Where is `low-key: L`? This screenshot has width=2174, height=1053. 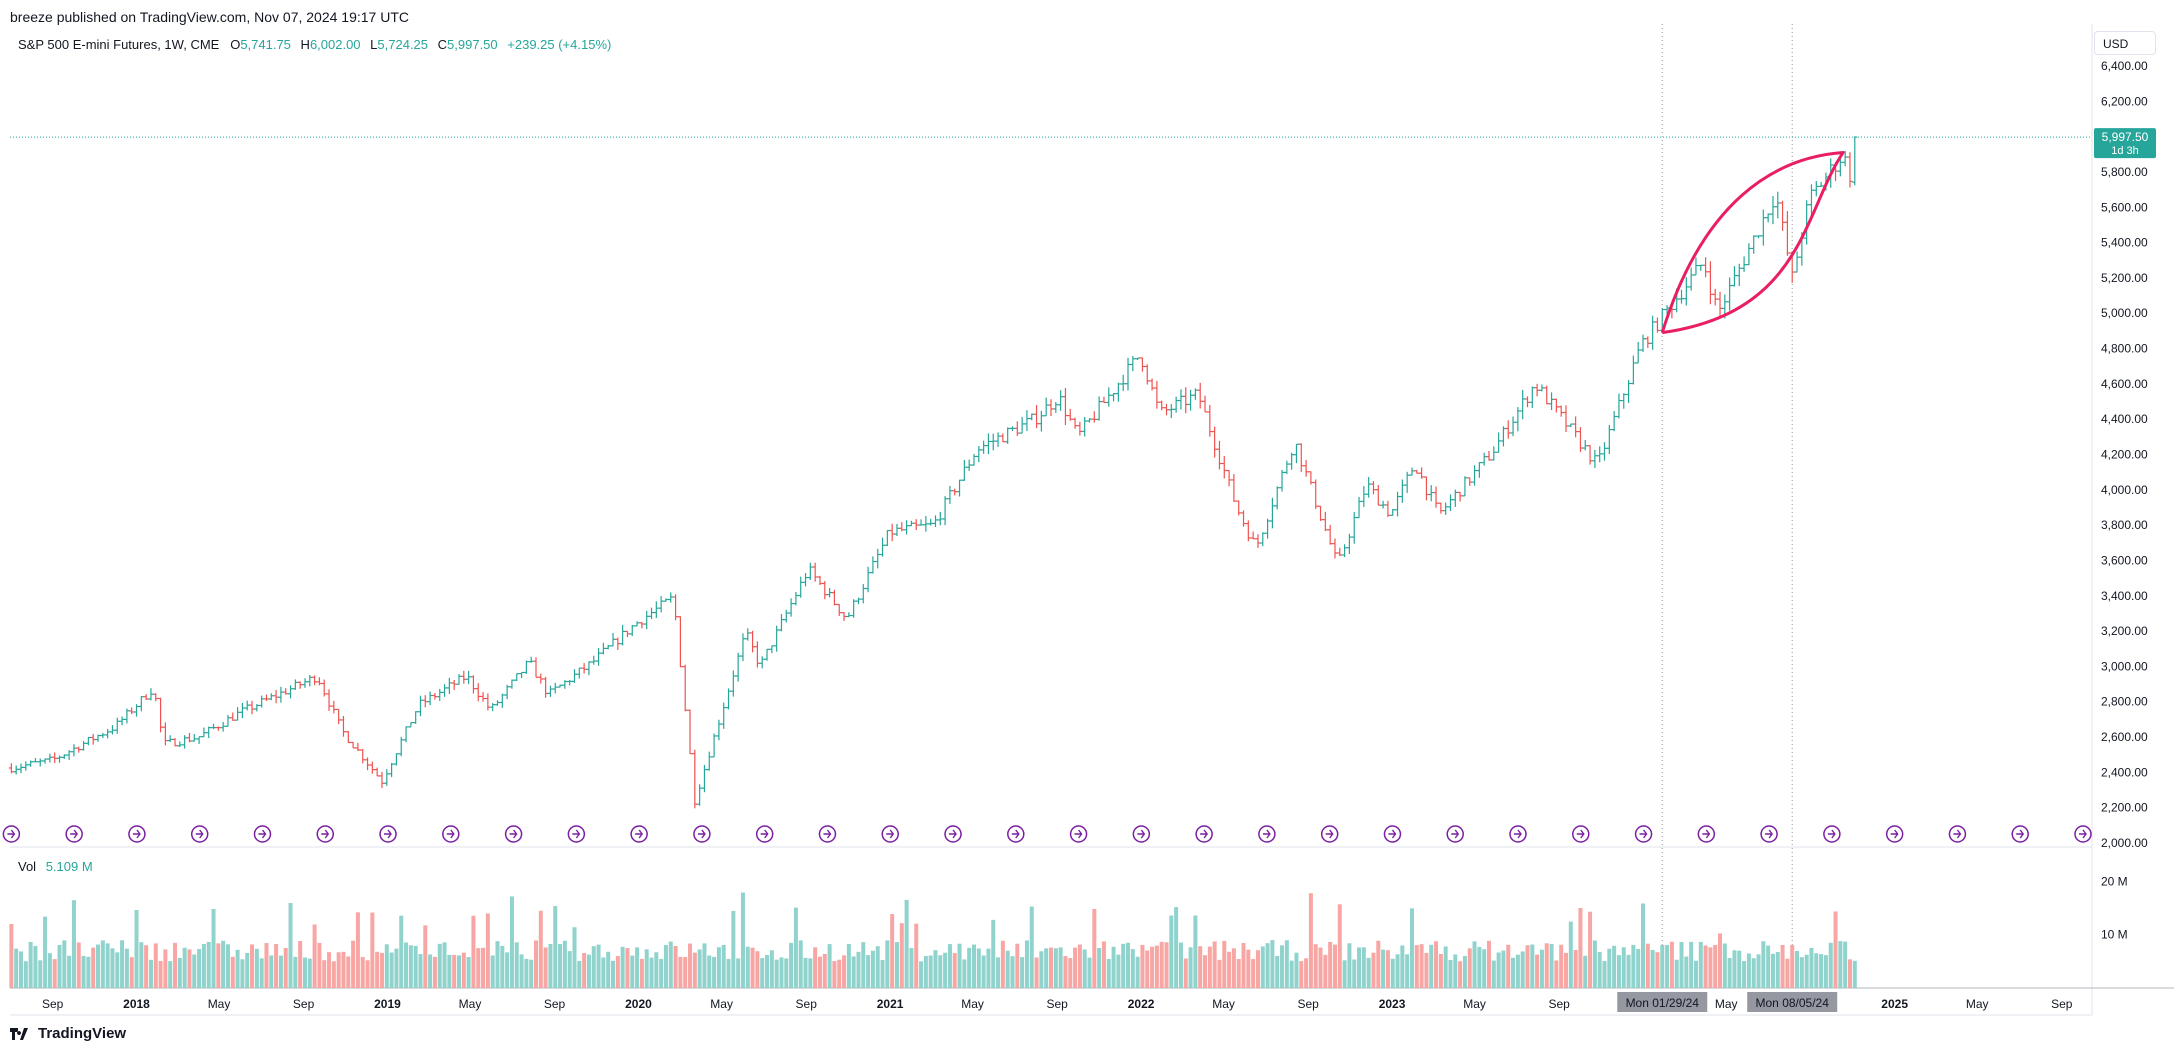 low-key: L is located at coordinates (374, 44).